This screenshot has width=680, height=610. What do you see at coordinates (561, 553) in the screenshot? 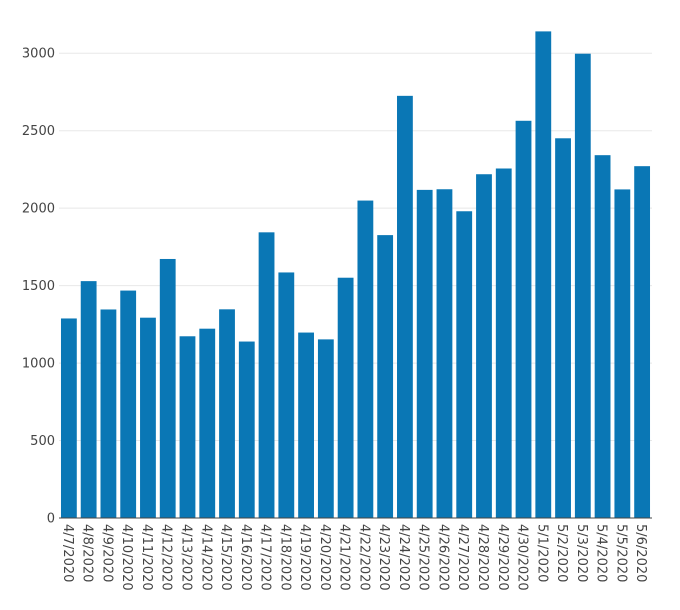
I see `x-tick-label: 5/2/2020` at bounding box center [561, 553].